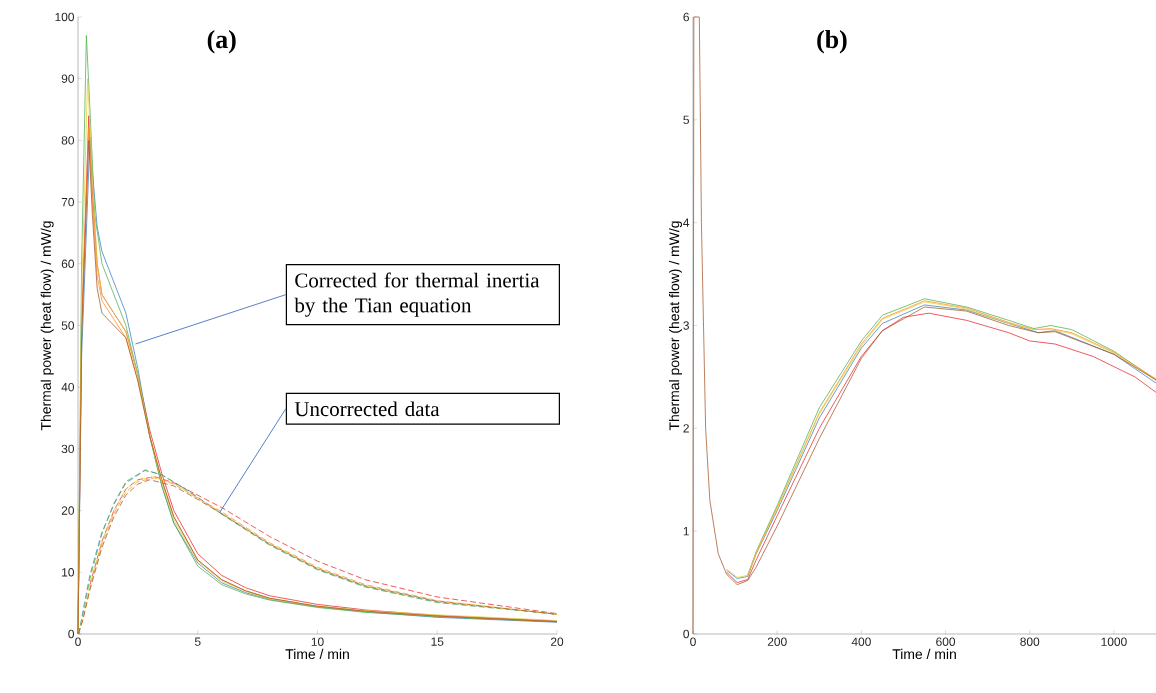 The width and height of the screenshot is (1156, 693). Describe the element at coordinates (68, 572) in the screenshot. I see `y-tick-label: 10` at that location.